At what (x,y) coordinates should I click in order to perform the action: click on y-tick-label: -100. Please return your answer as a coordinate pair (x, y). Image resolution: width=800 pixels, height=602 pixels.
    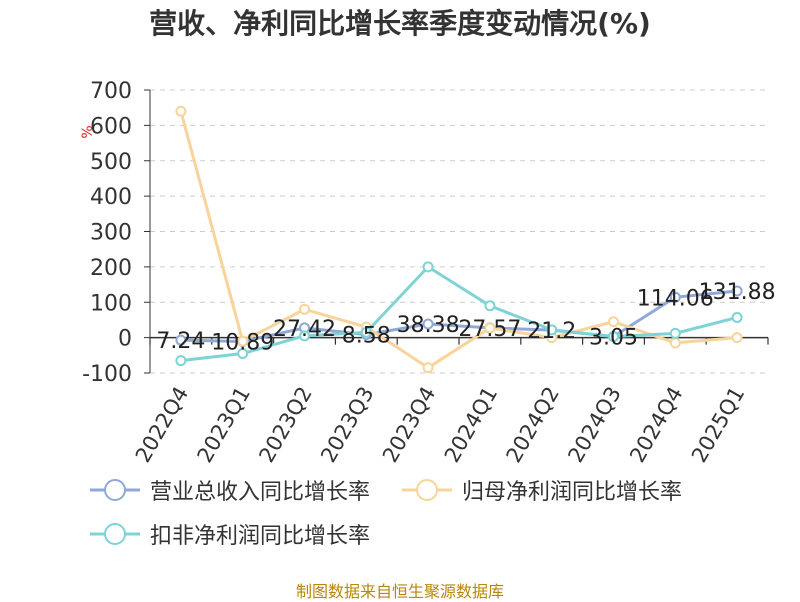
    Looking at the image, I should click on (107, 374).